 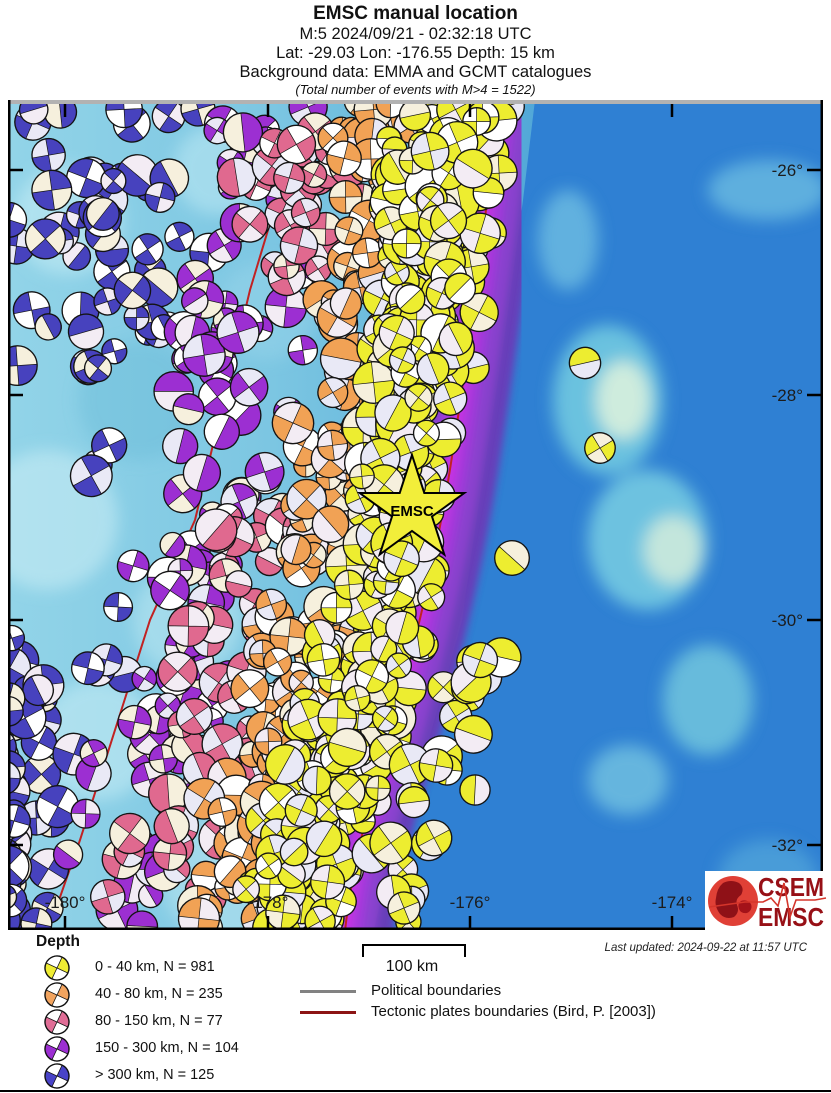 I want to click on lat-label: -32°, so click(x=787, y=845).